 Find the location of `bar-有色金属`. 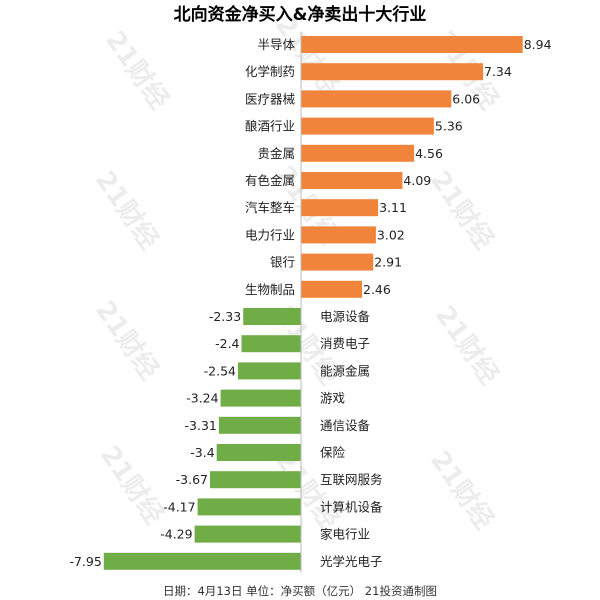

bar-有色金属 is located at coordinates (352, 180).